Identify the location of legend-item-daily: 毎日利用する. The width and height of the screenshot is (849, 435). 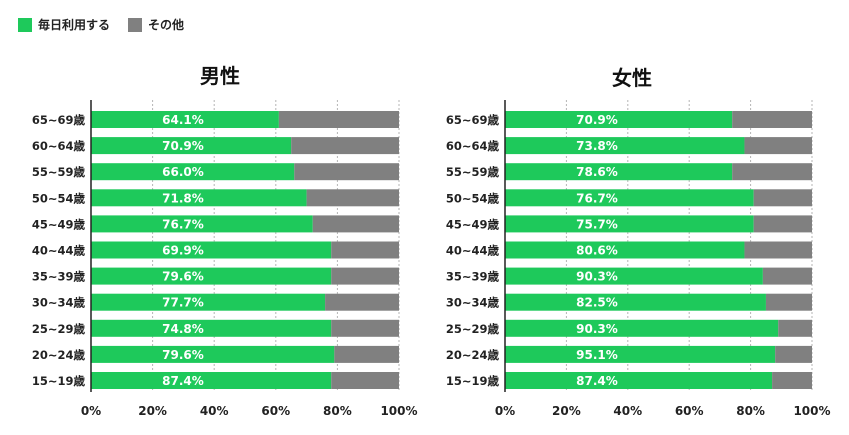
(64, 24).